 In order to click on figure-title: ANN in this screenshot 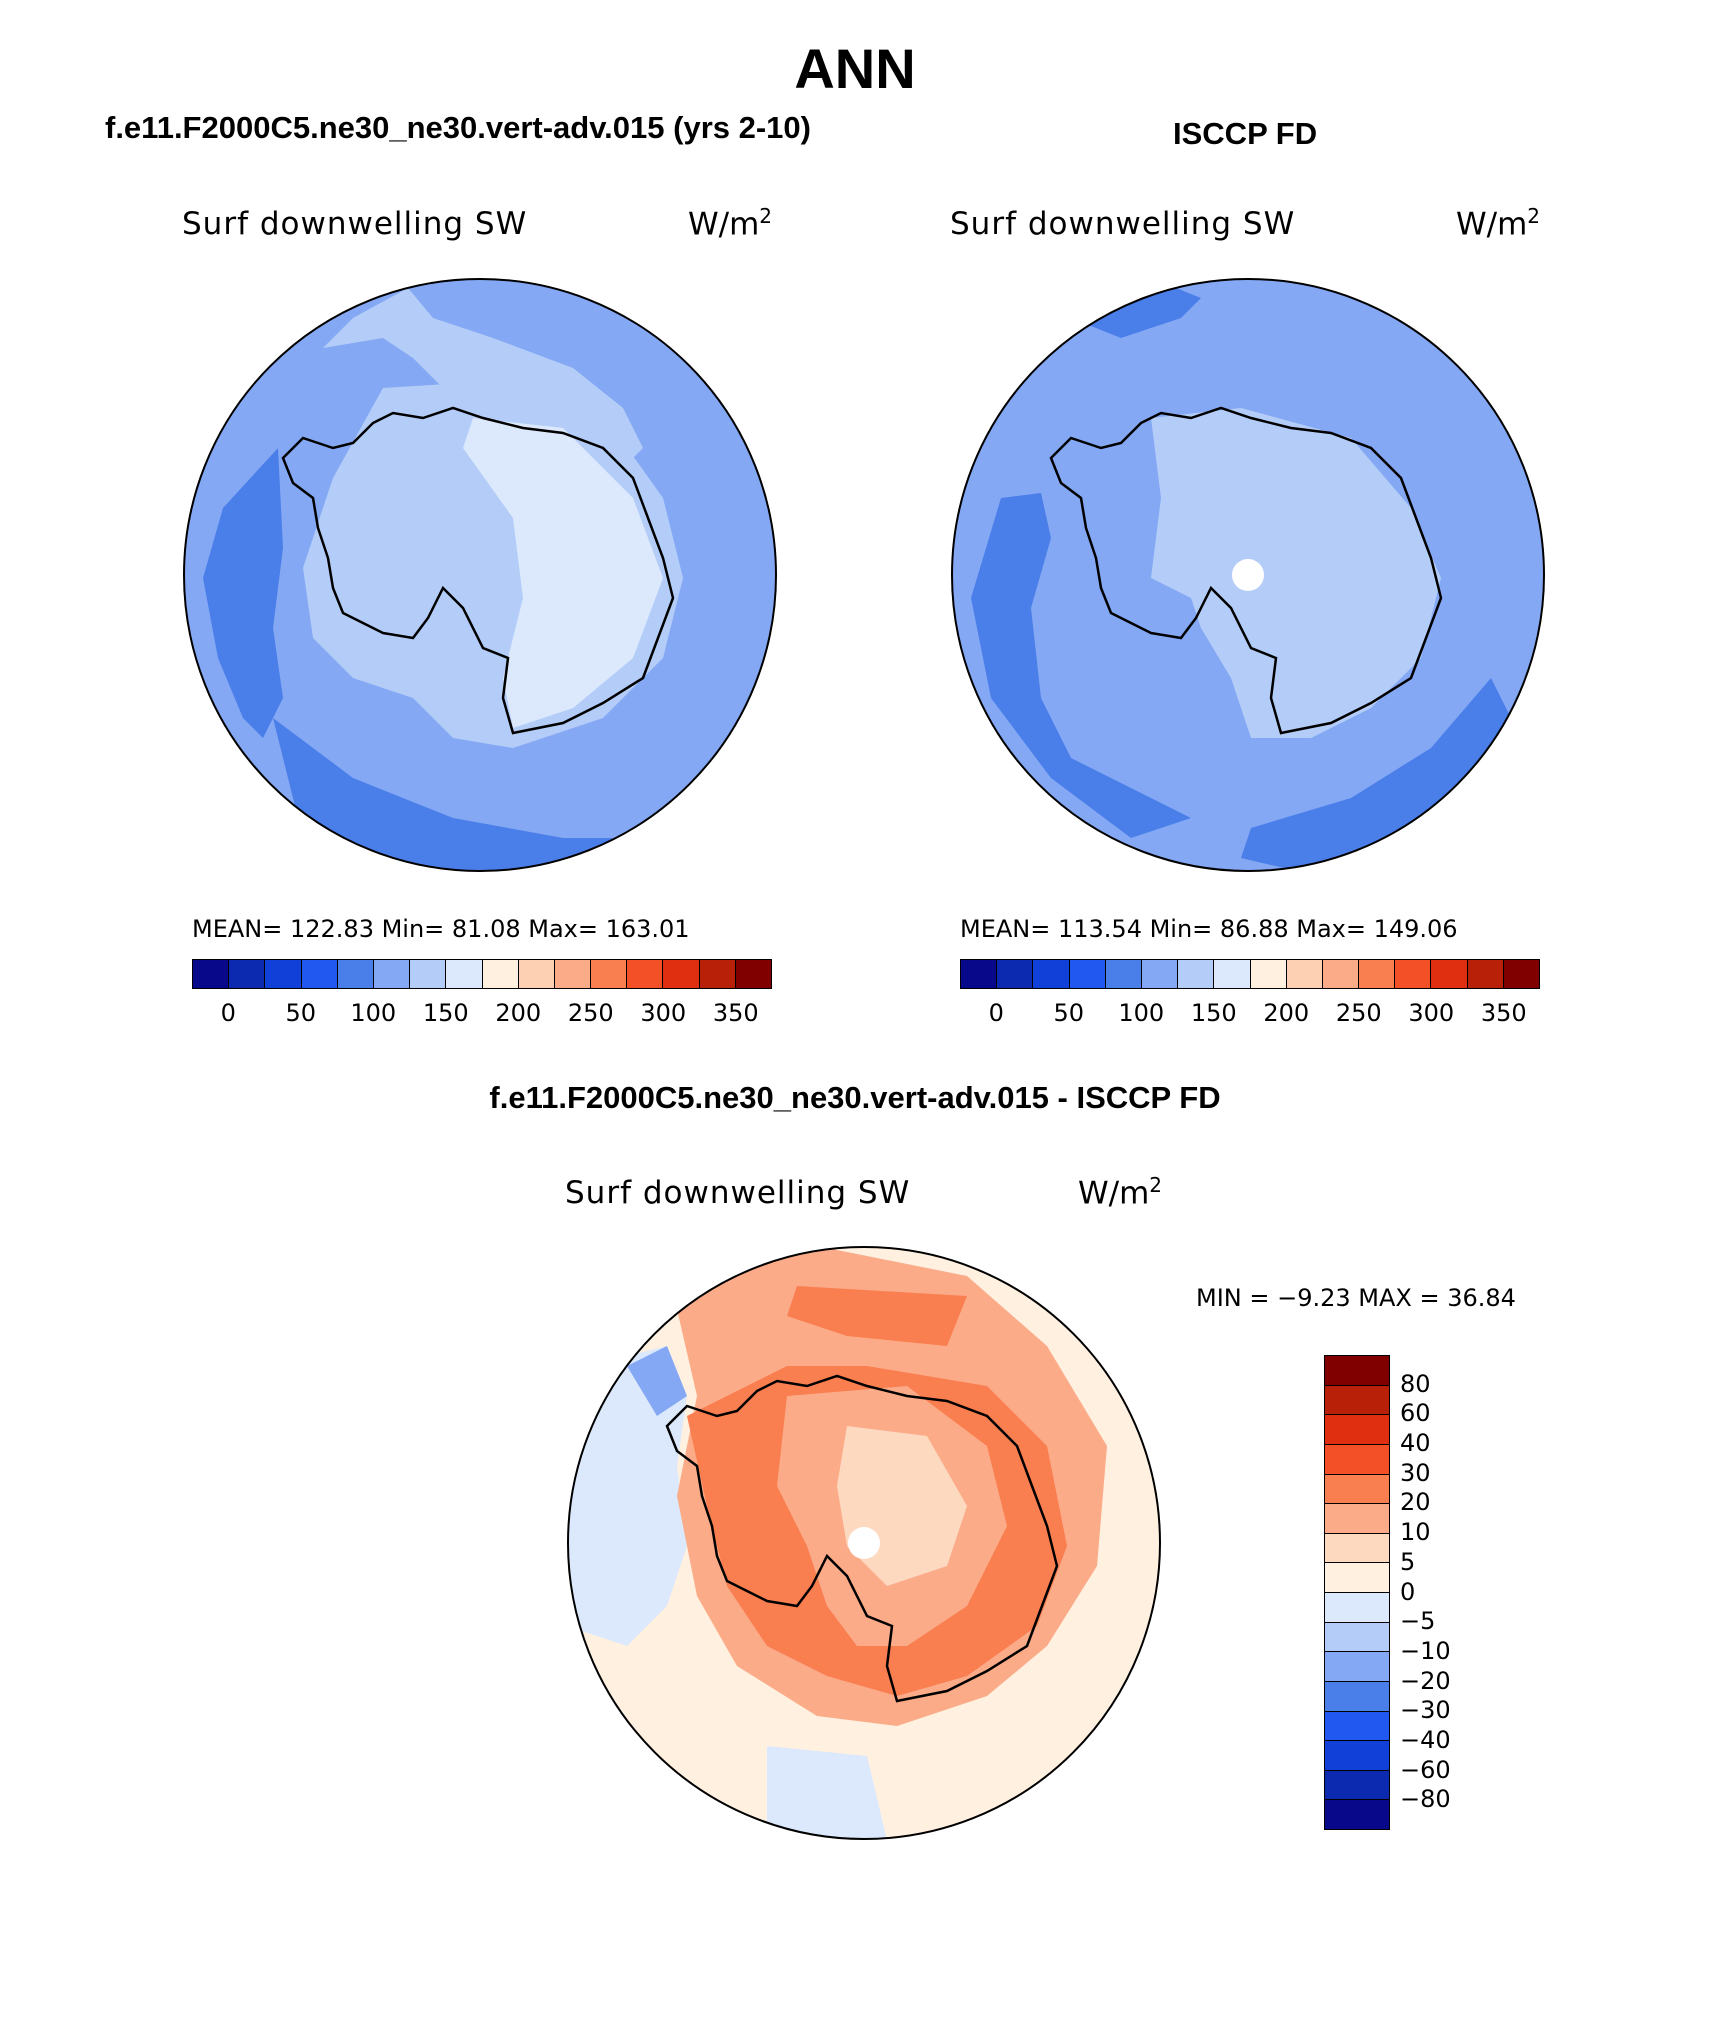, I will do `click(855, 68)`.